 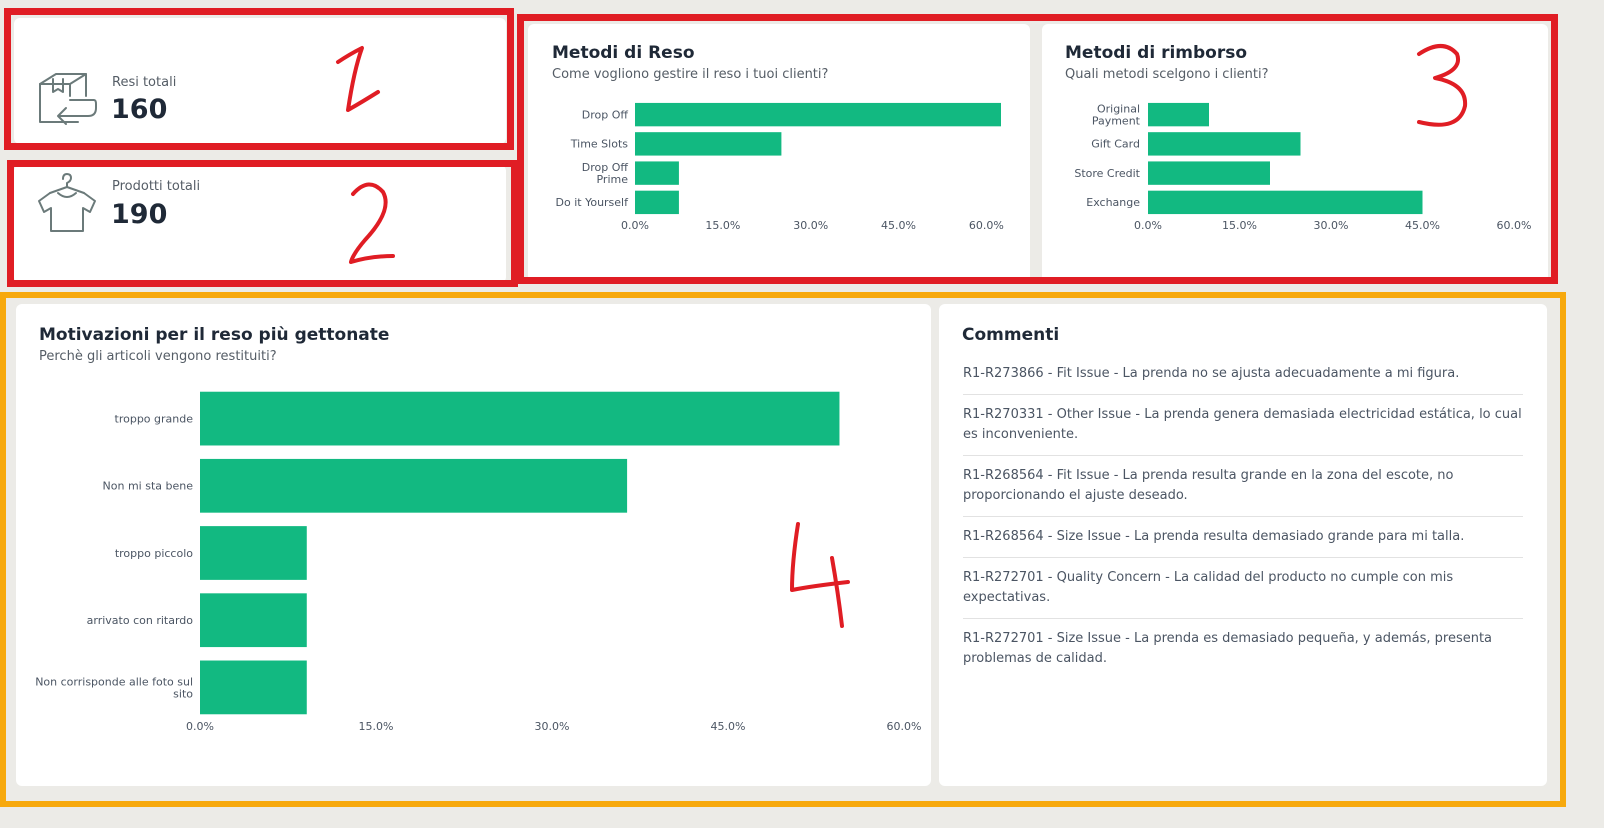 I want to click on kpi-label-returns: Resi totali, so click(x=144, y=82).